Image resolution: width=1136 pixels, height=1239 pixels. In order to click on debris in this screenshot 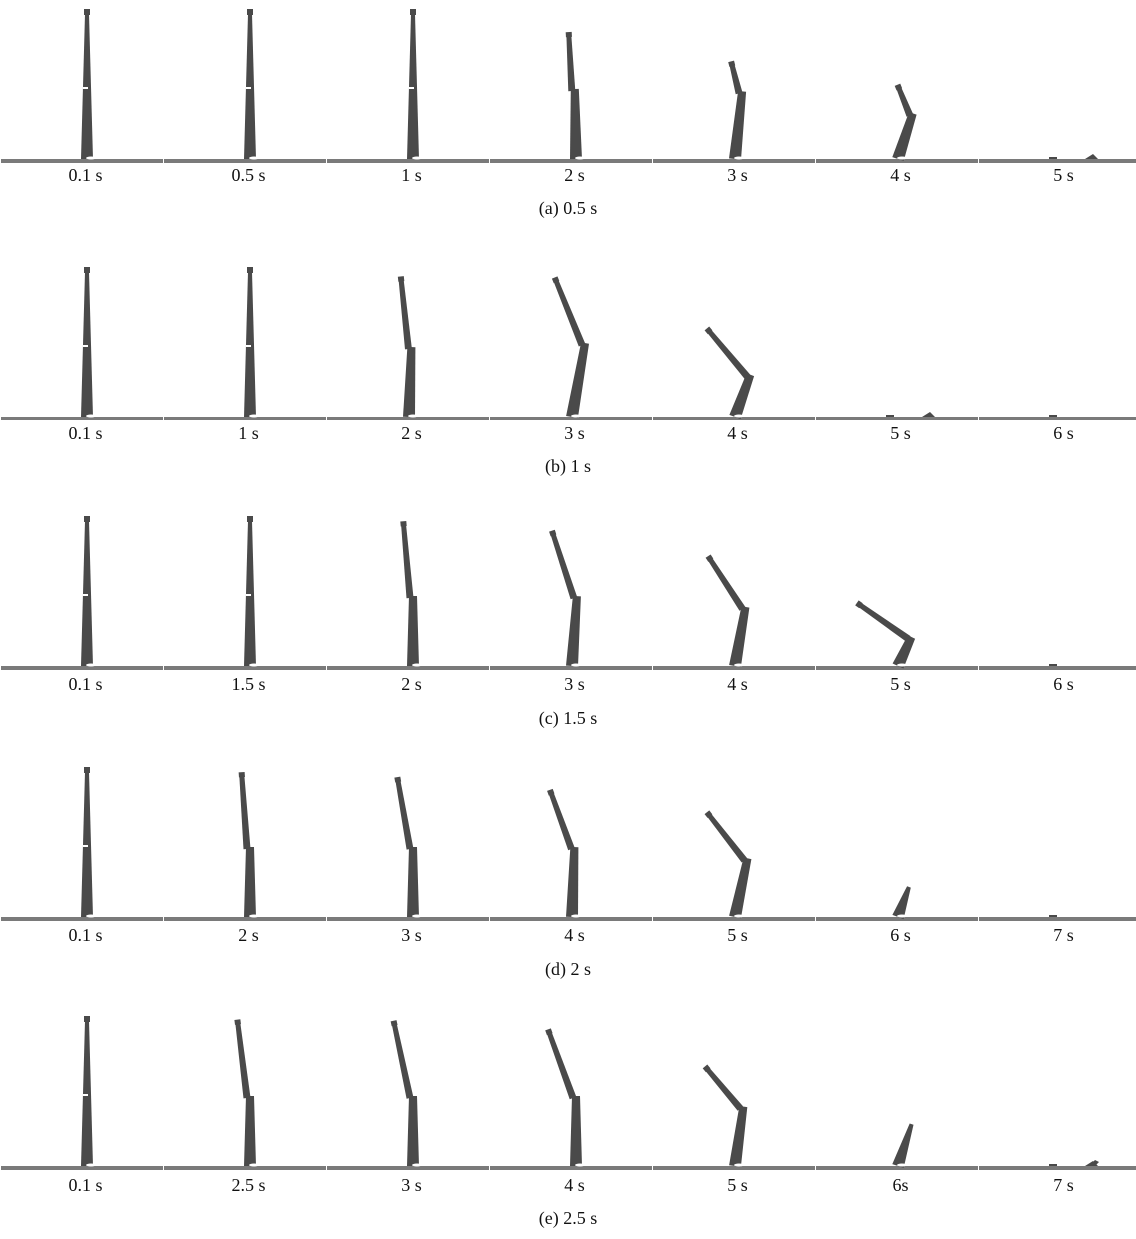, I will do `click(1053, 416)`.